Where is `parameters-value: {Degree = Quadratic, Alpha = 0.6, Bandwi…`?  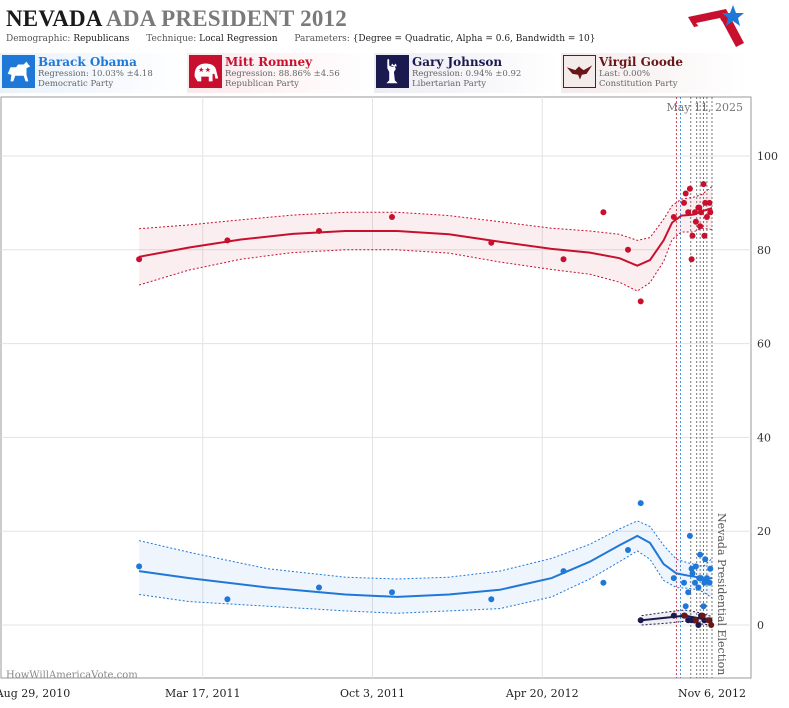 parameters-value: {Degree = Quadratic, Alpha = 0.6, Bandwi… is located at coordinates (474, 39).